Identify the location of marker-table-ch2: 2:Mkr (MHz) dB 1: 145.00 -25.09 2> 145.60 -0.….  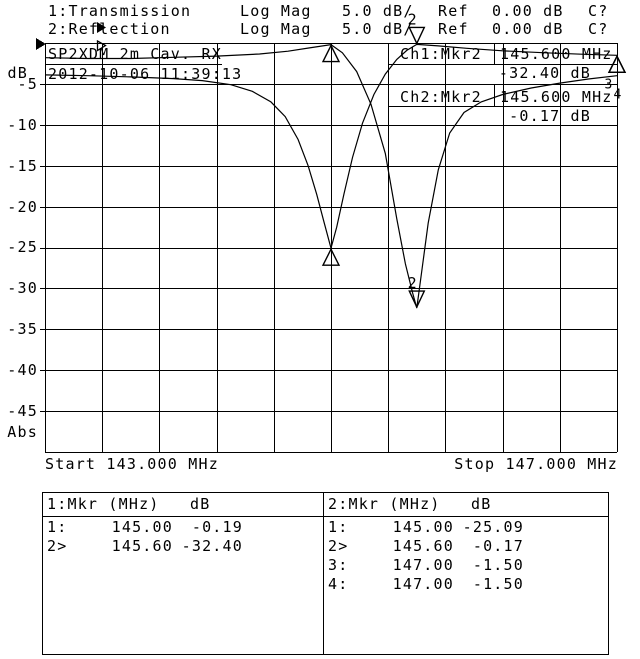
(465, 573).